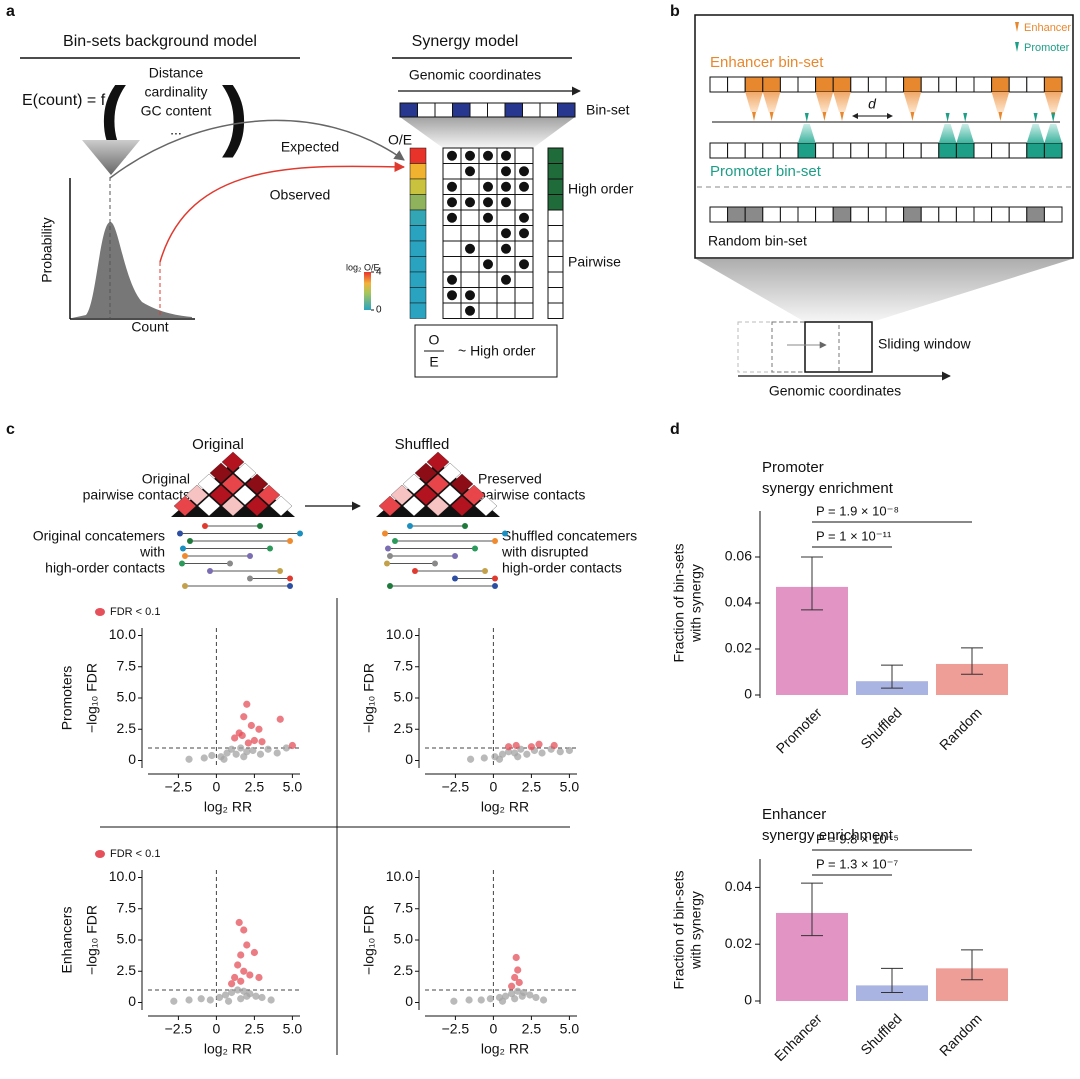 Image resolution: width=1080 pixels, height=1079 pixels. Describe the element at coordinates (748, 694) in the screenshot. I see `y-tick-label: 0` at that location.